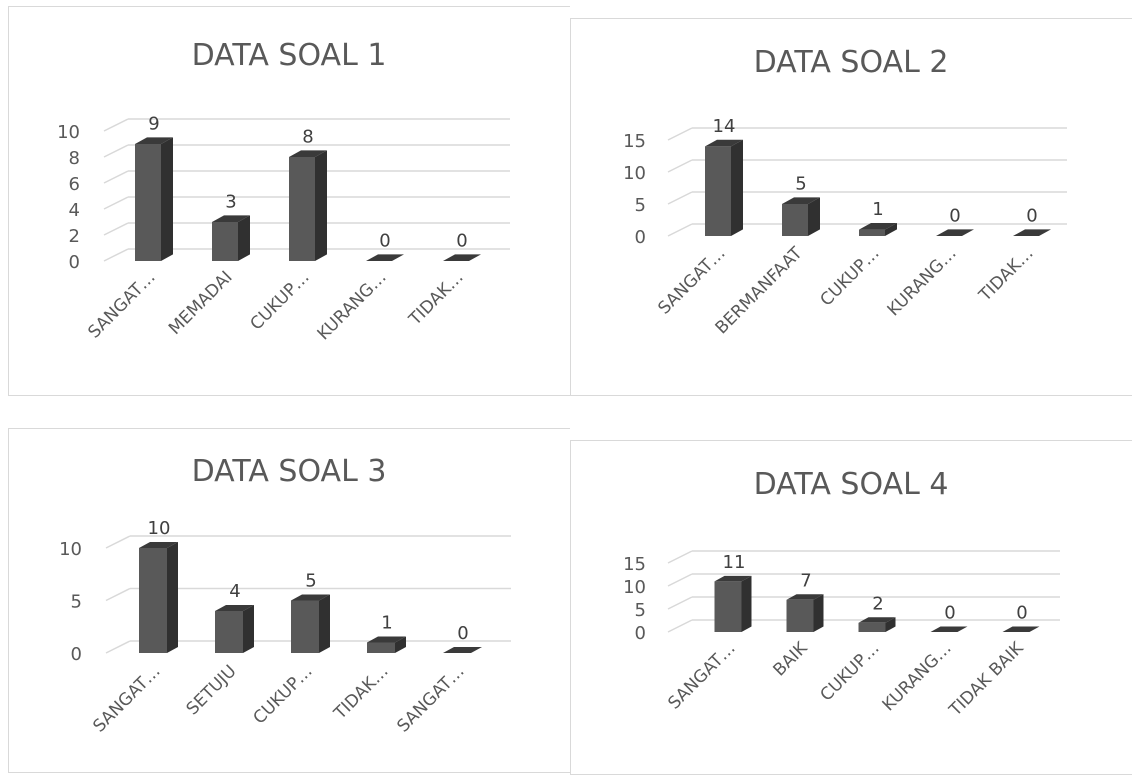 Image resolution: width=1132 pixels, height=775 pixels. I want to click on data-label: 4, so click(234, 591).